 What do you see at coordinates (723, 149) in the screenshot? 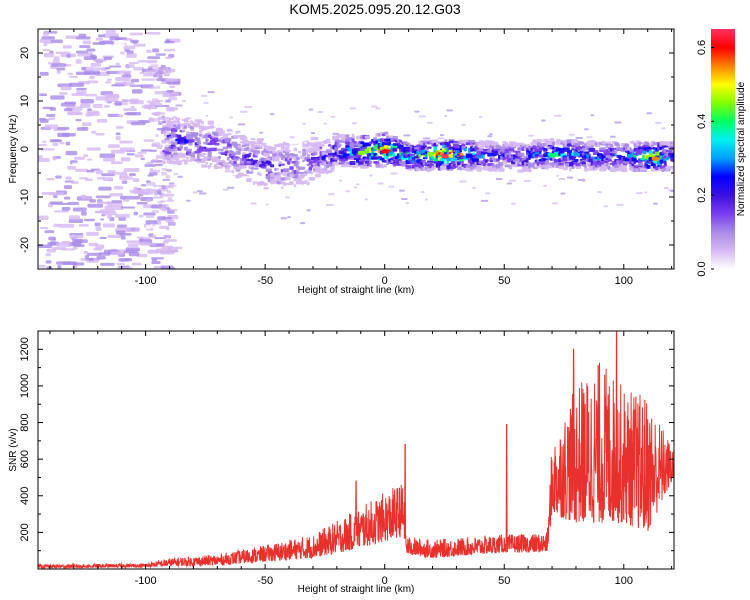
I see `colorbar` at bounding box center [723, 149].